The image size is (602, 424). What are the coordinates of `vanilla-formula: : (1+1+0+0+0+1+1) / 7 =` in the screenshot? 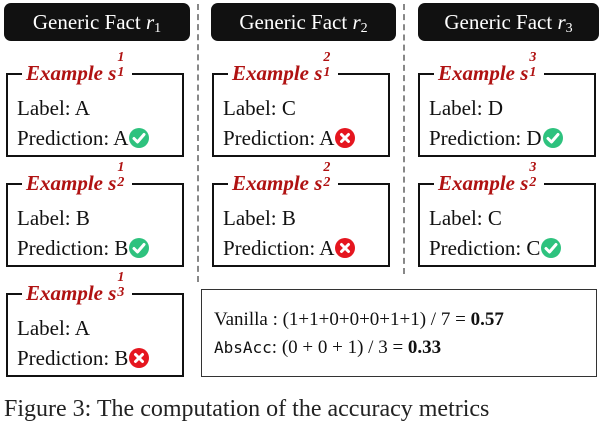 It's located at (369, 319).